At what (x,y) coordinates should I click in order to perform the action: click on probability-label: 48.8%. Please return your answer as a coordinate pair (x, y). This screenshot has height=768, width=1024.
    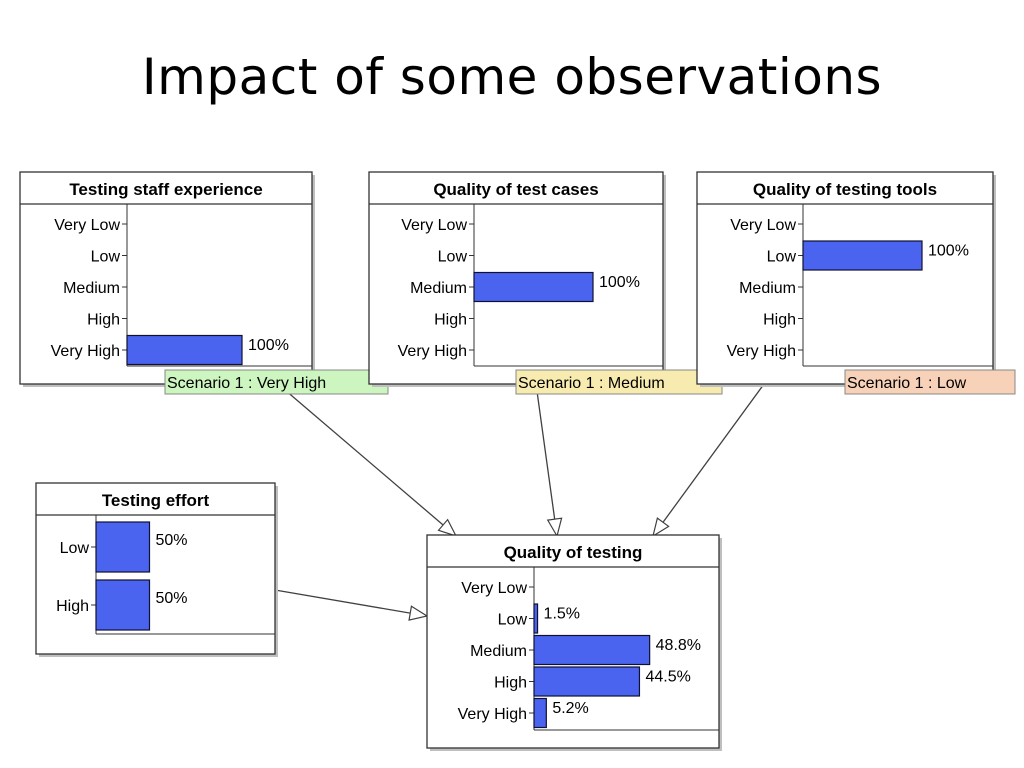
    Looking at the image, I should click on (678, 645).